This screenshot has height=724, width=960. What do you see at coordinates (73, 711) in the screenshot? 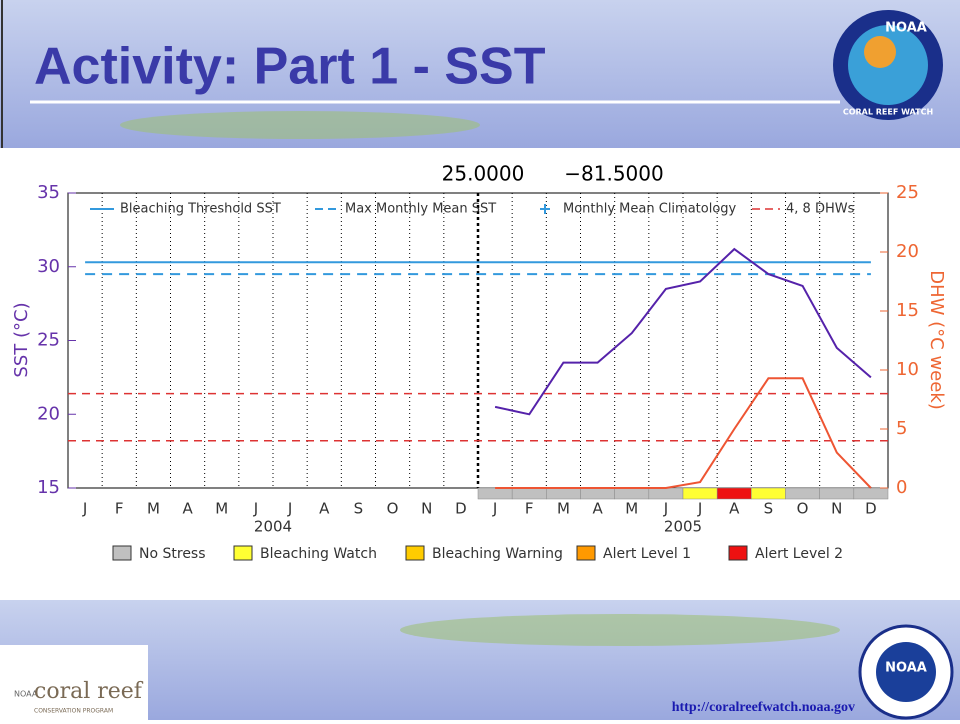
I see `logo-text: CONSERVATION PROGRAM` at bounding box center [73, 711].